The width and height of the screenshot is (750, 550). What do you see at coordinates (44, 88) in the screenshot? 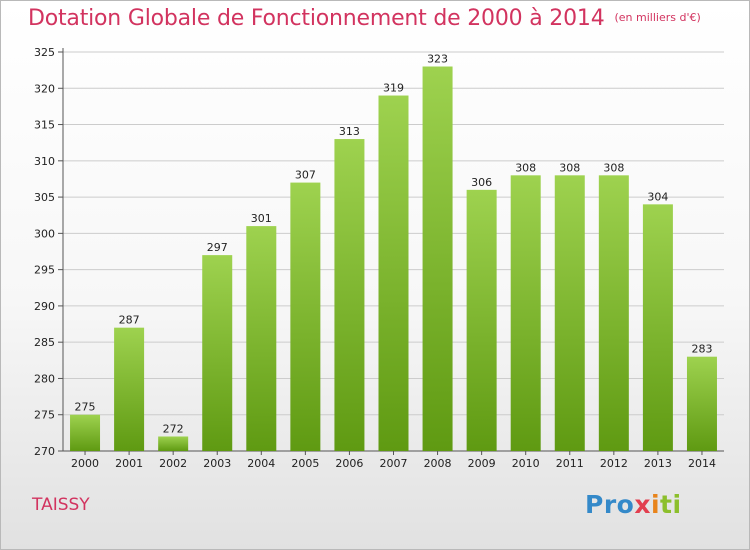
I see `y-tick-label: 320` at bounding box center [44, 88].